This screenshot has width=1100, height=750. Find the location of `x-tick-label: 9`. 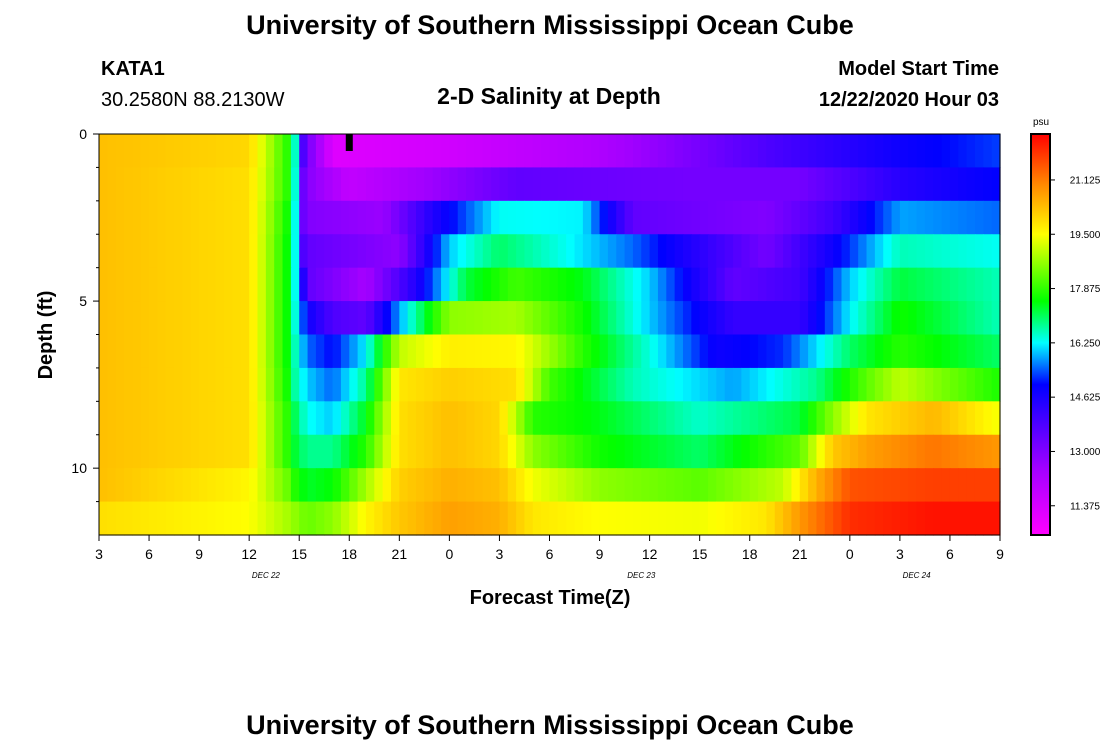

x-tick-label: 9 is located at coordinates (1000, 554).